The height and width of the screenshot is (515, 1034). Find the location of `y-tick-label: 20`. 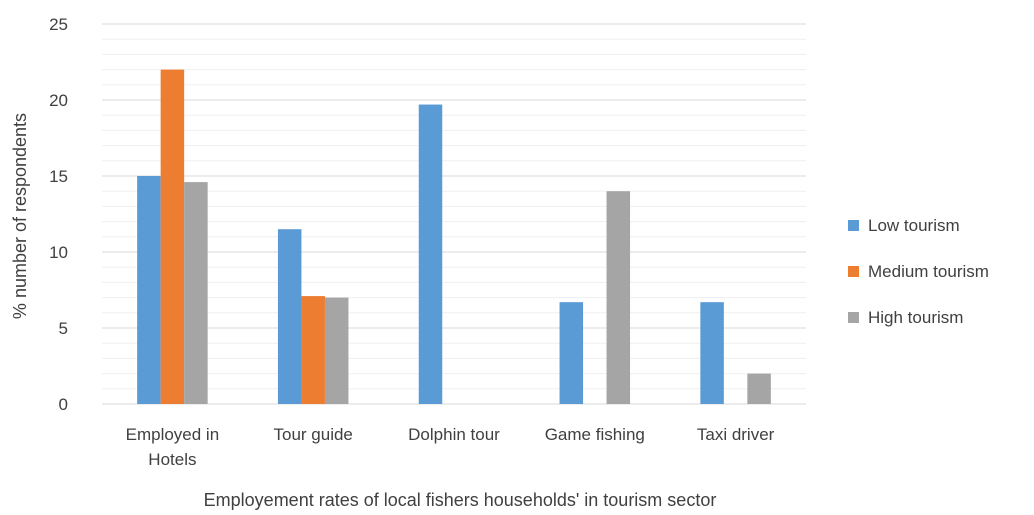

y-tick-label: 20 is located at coordinates (58, 100).